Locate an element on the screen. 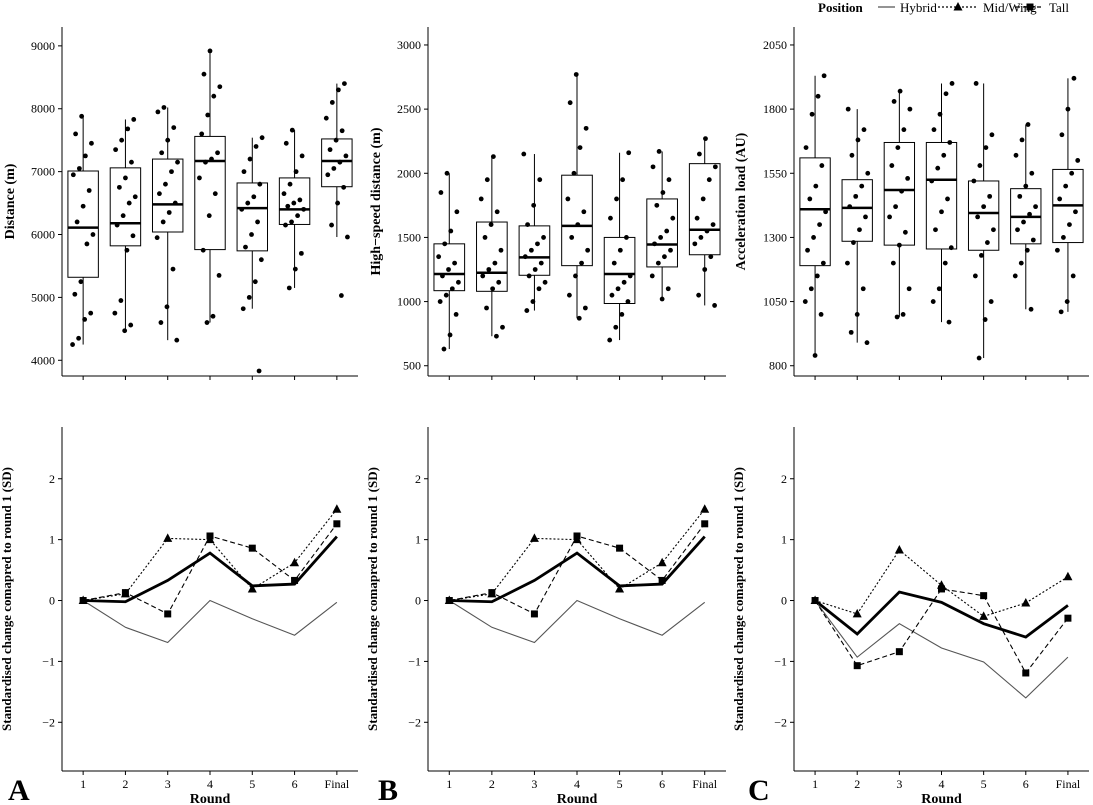  y-tick-label: 1300 is located at coordinates (775, 237).